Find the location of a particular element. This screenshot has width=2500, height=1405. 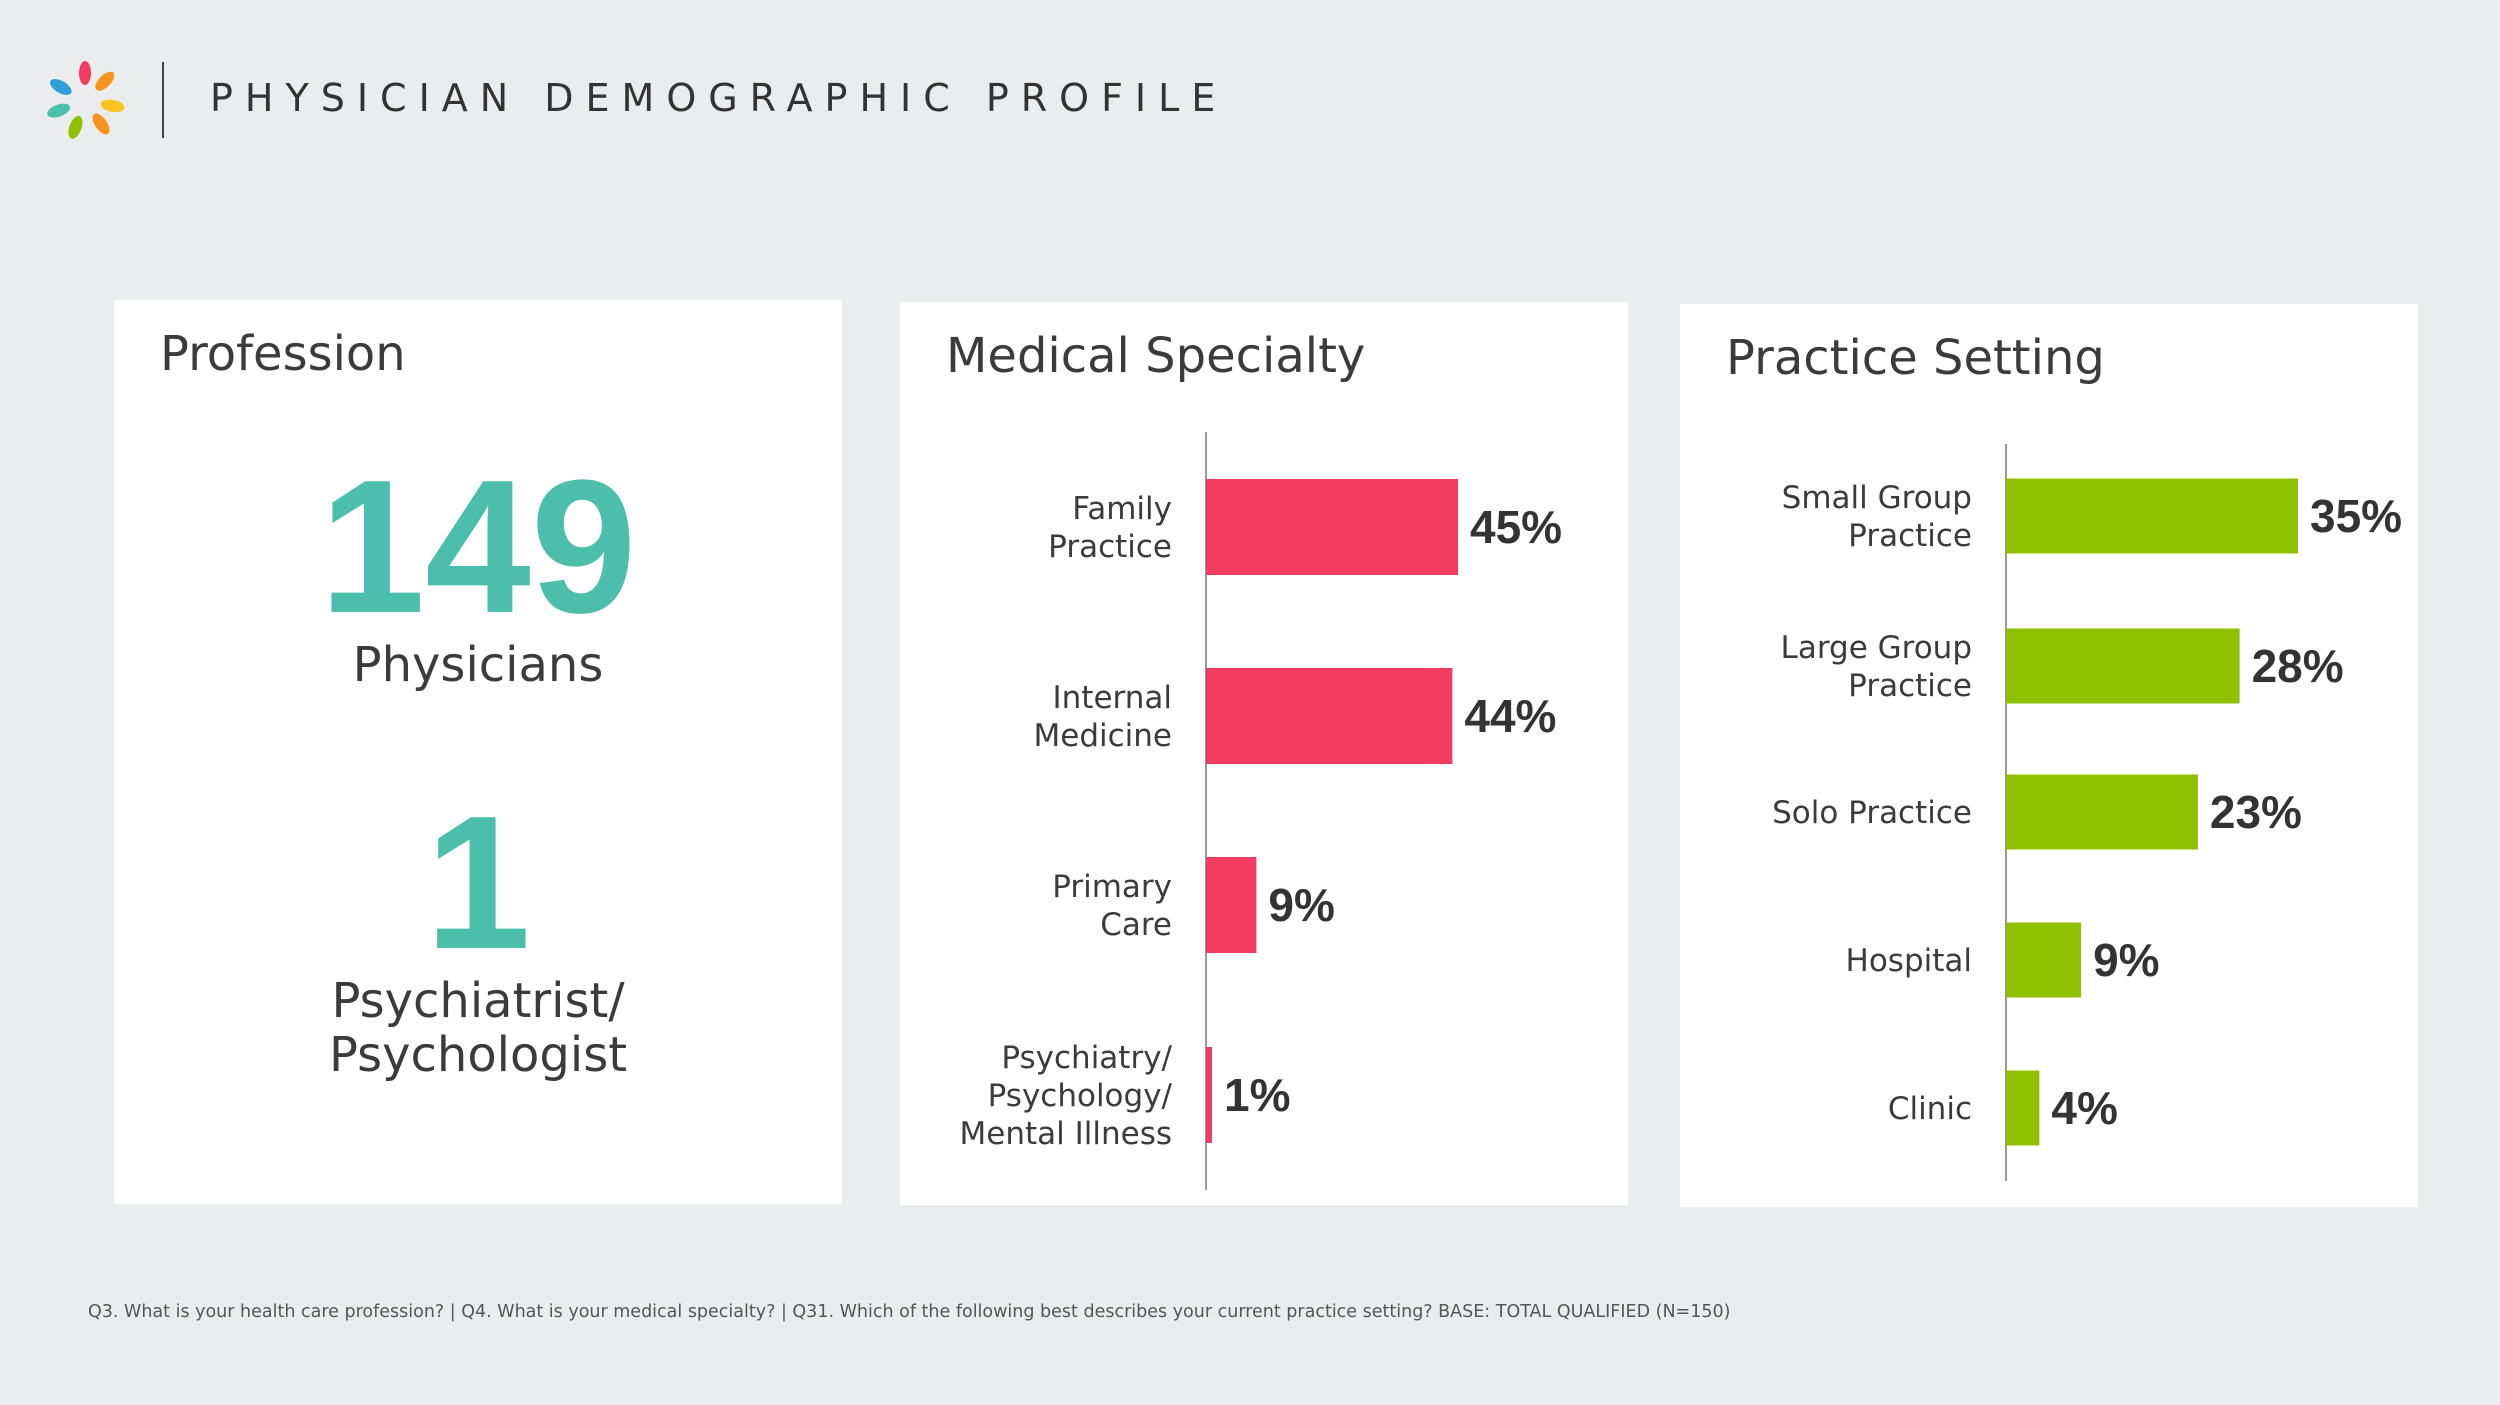

setting-category-label: Hospital is located at coordinates (1909, 961).